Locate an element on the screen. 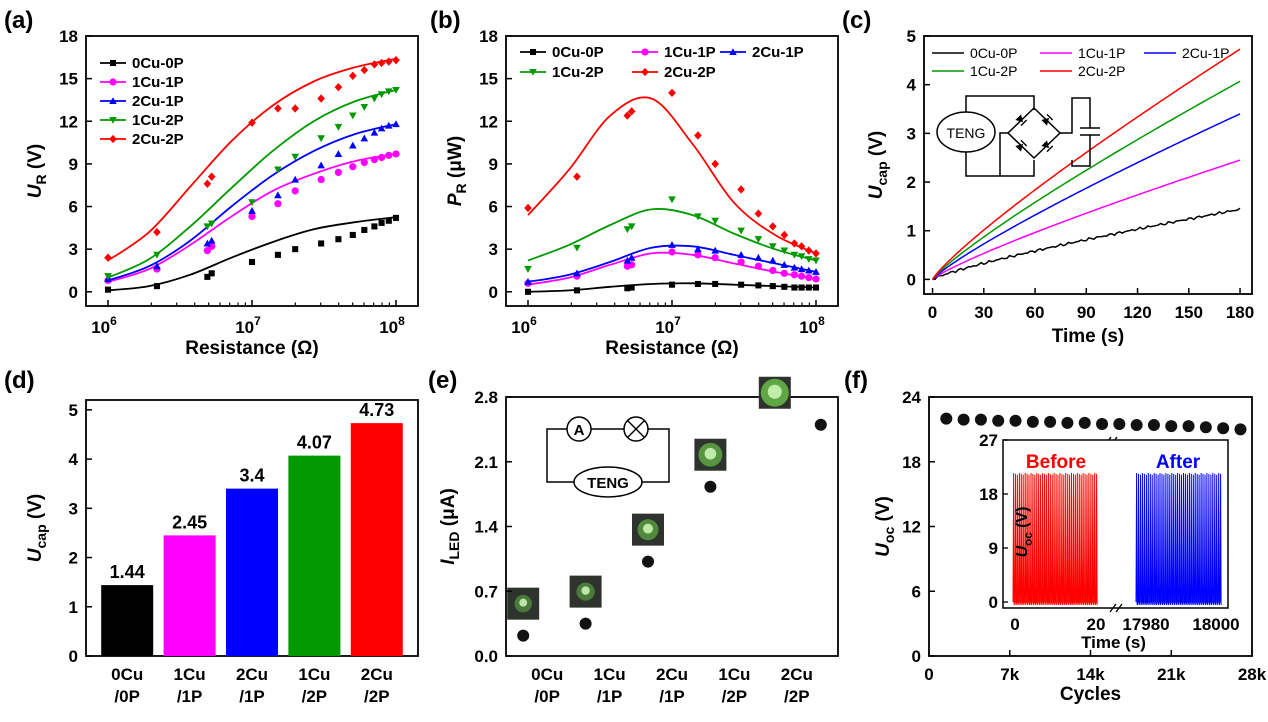 The width and height of the screenshot is (1268, 722). c-ytick-label: 5 is located at coordinates (911, 36).